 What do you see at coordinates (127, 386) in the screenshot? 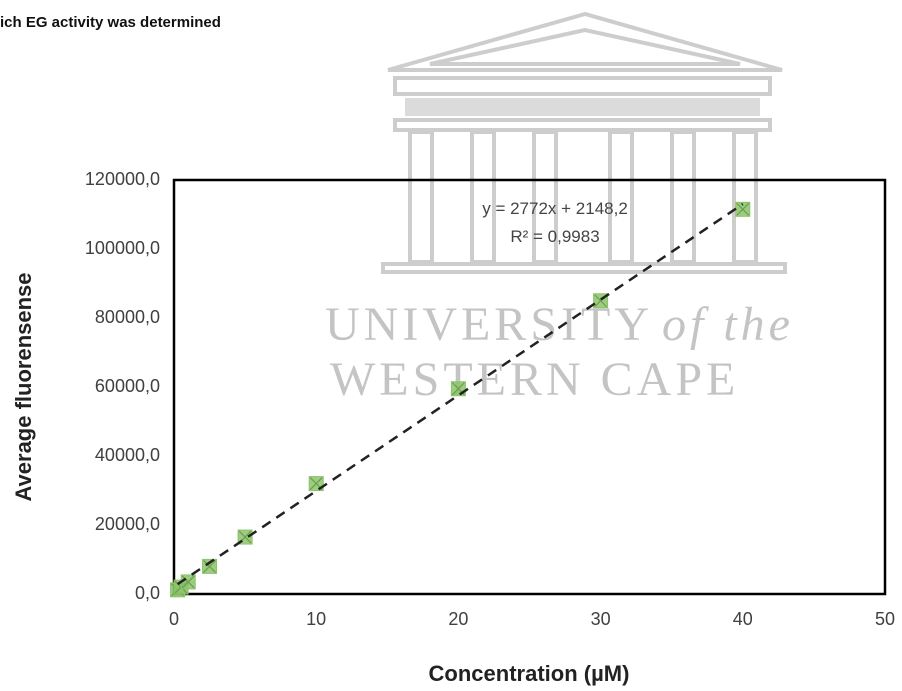
I see `y-tick-label: 60000,0` at bounding box center [127, 386].